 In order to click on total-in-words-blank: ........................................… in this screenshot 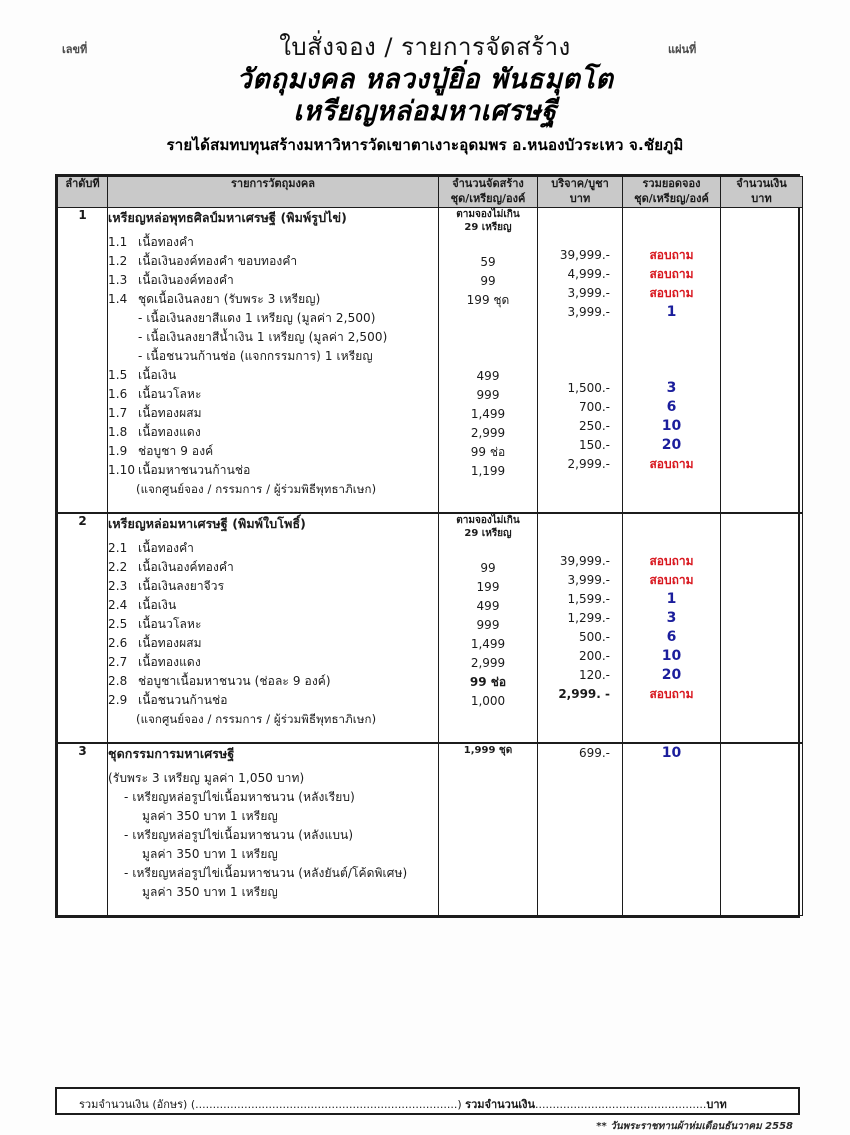, I will do `click(326, 1104)`.